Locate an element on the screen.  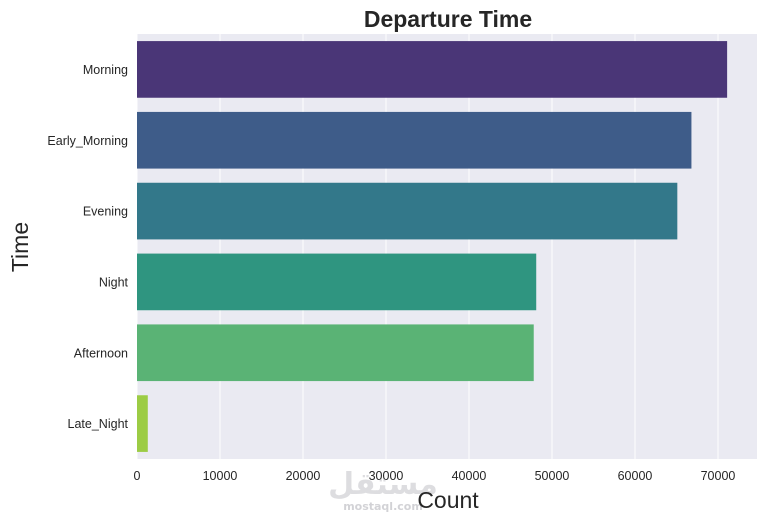
watermark-logo: مستقل is located at coordinates (383, 484).